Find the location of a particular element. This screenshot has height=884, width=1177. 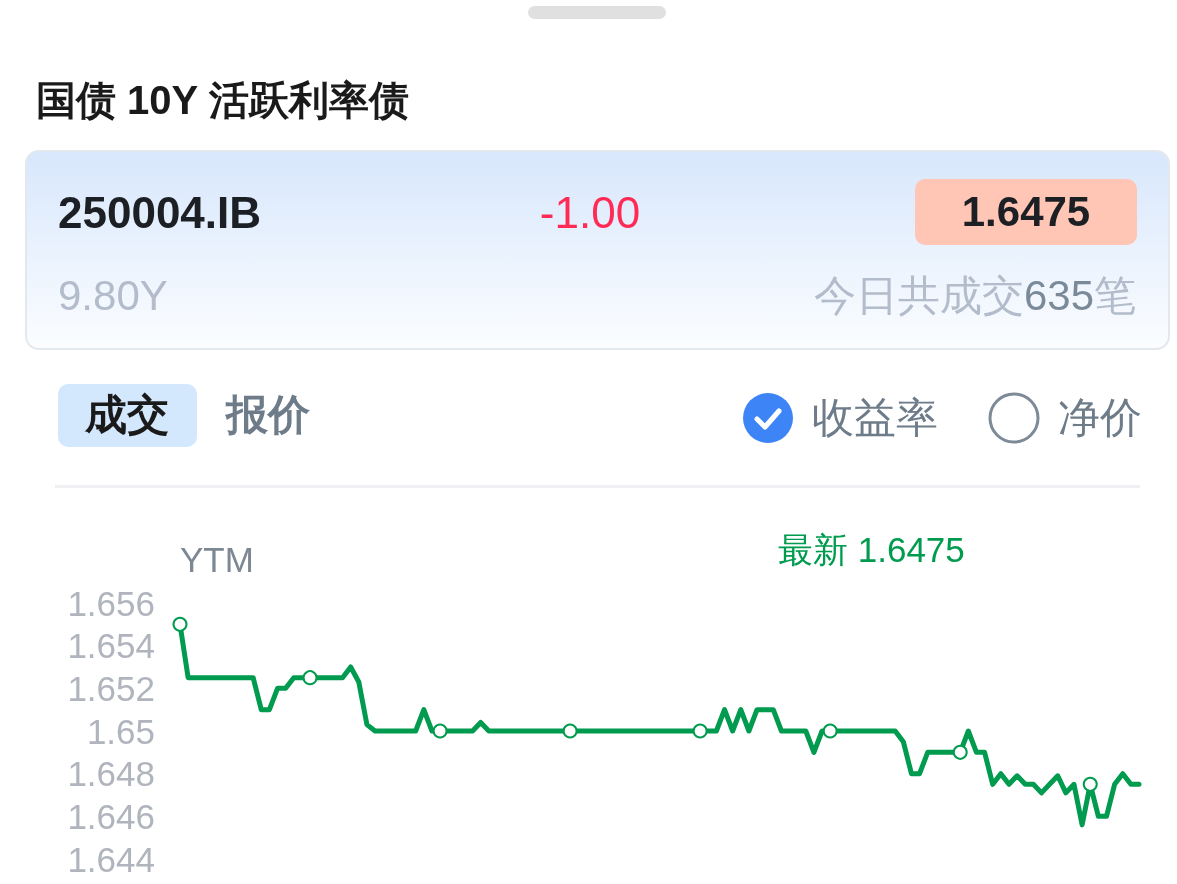

text: 今日共成交635笔 is located at coordinates (974, 295).